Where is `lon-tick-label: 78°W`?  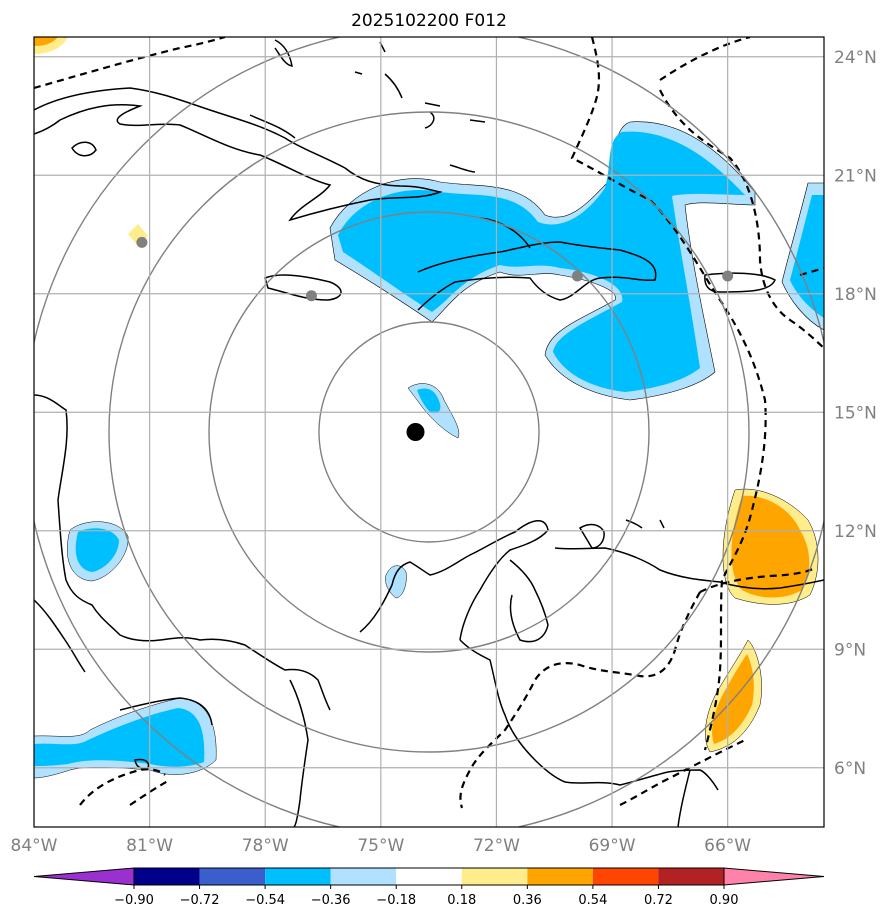
lon-tick-label: 78°W is located at coordinates (265, 846).